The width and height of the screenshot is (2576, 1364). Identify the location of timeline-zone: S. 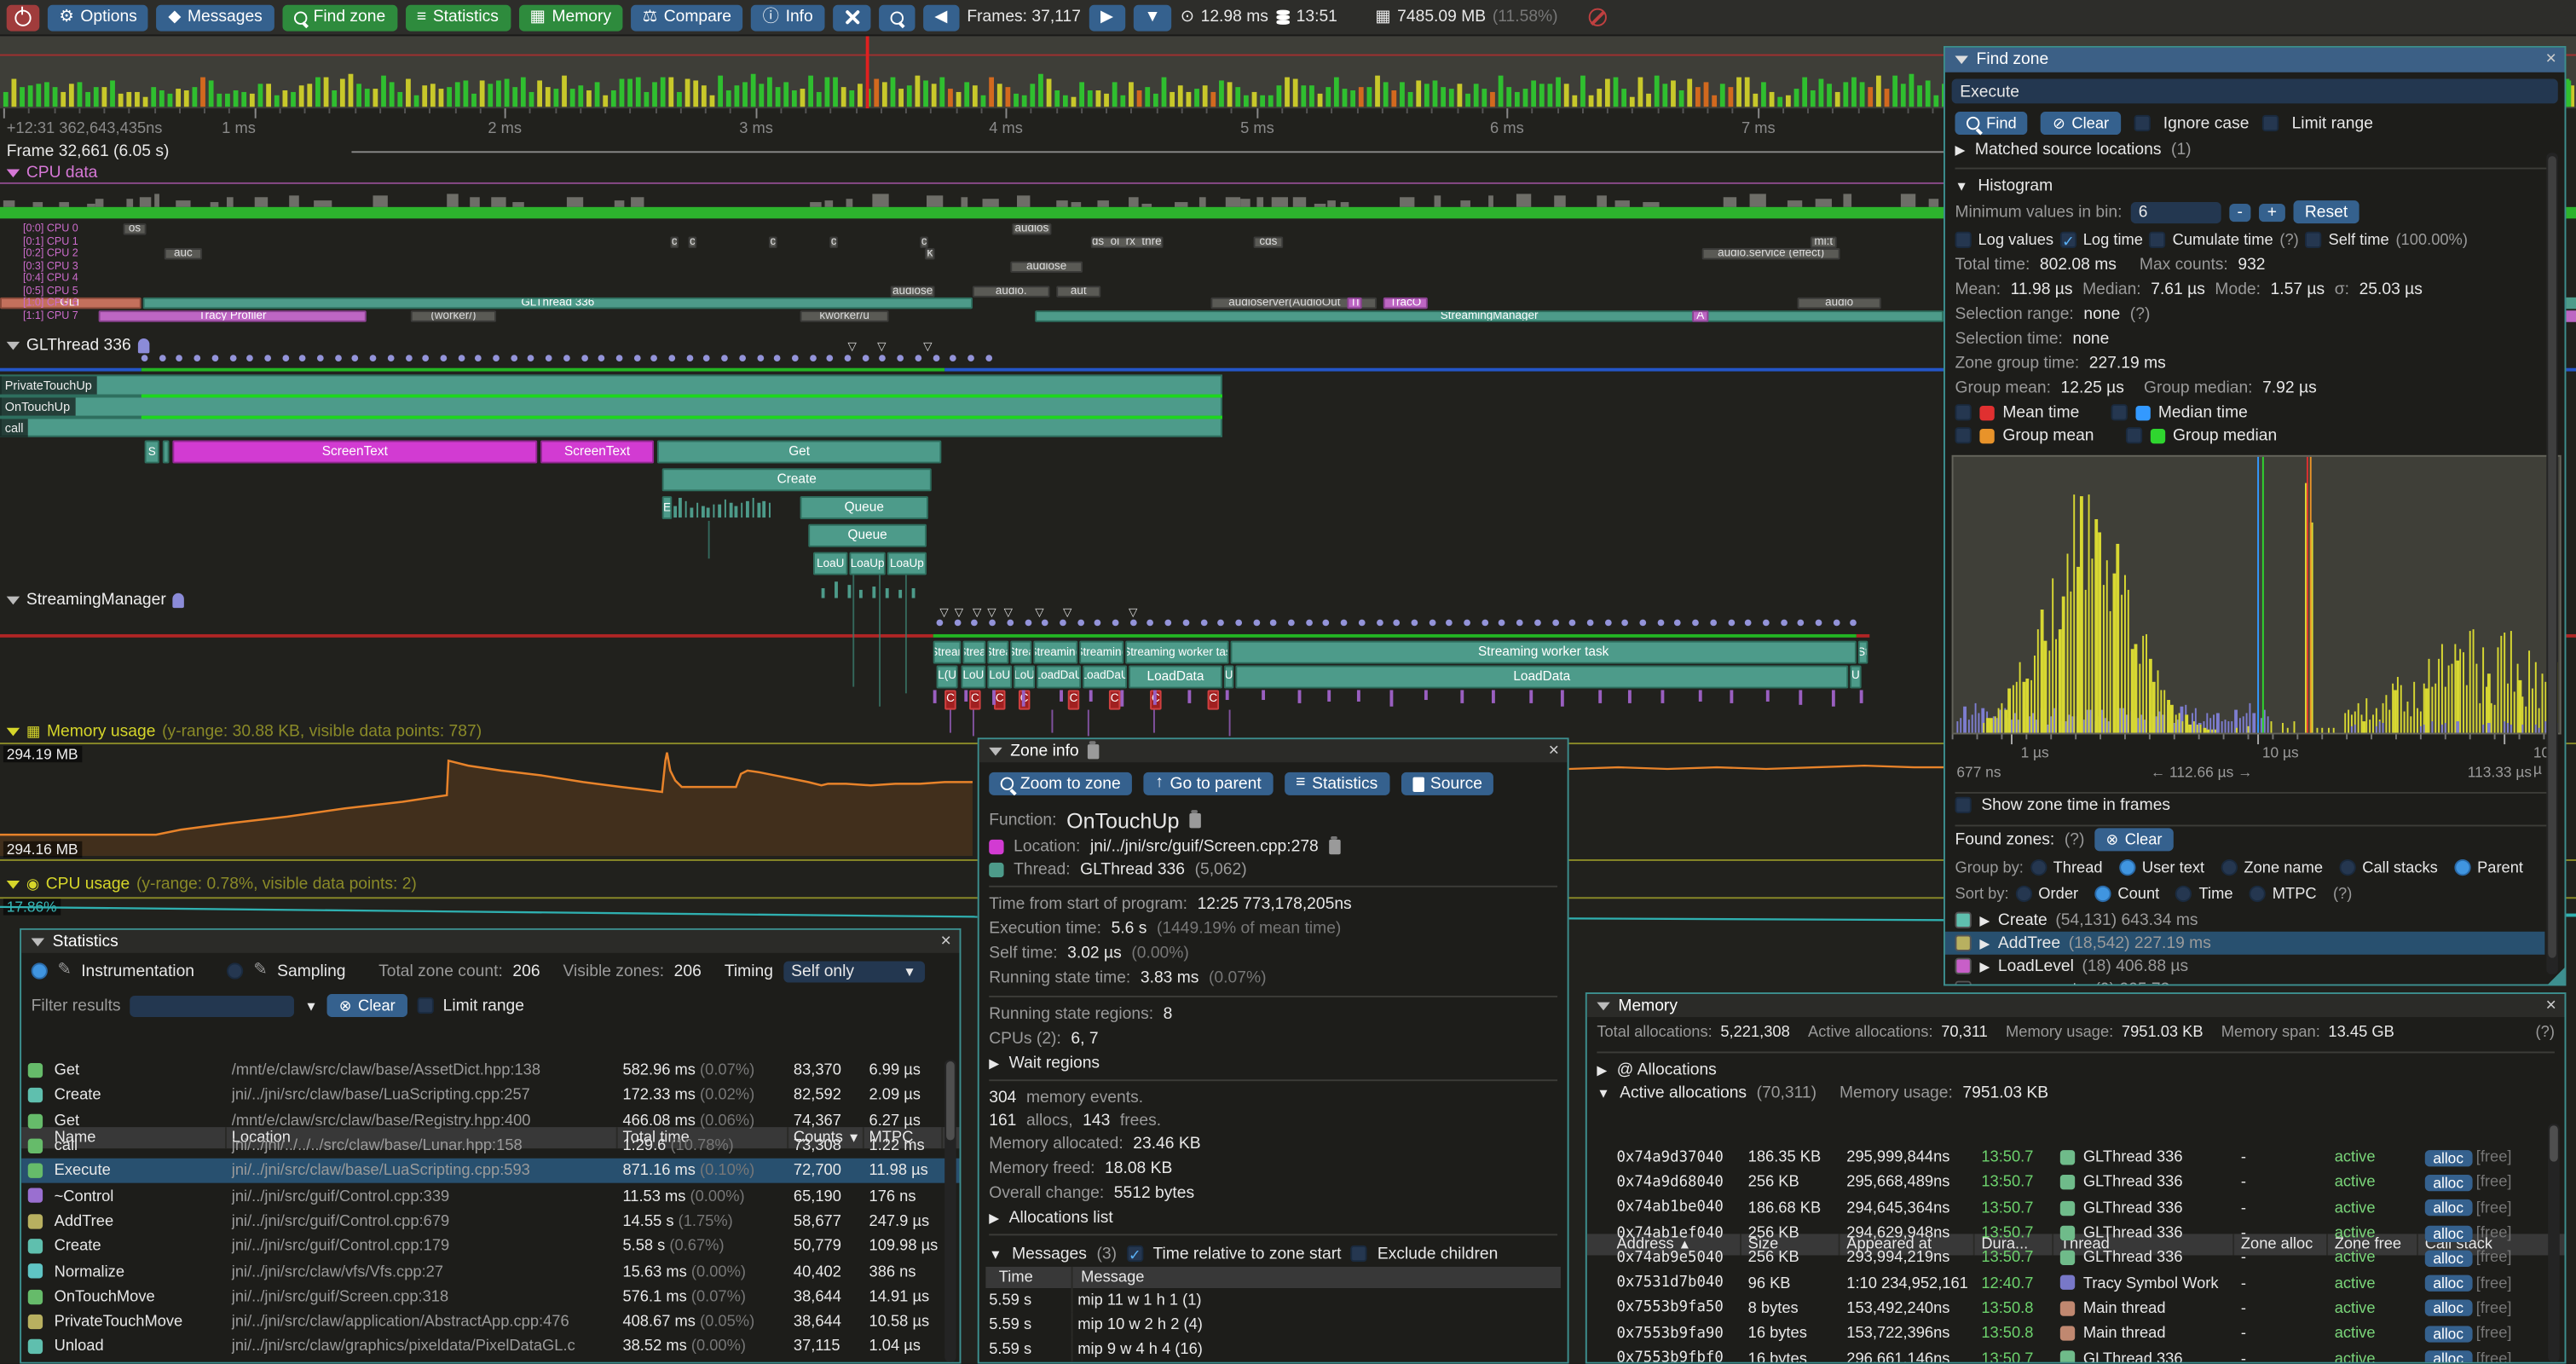
(151, 452).